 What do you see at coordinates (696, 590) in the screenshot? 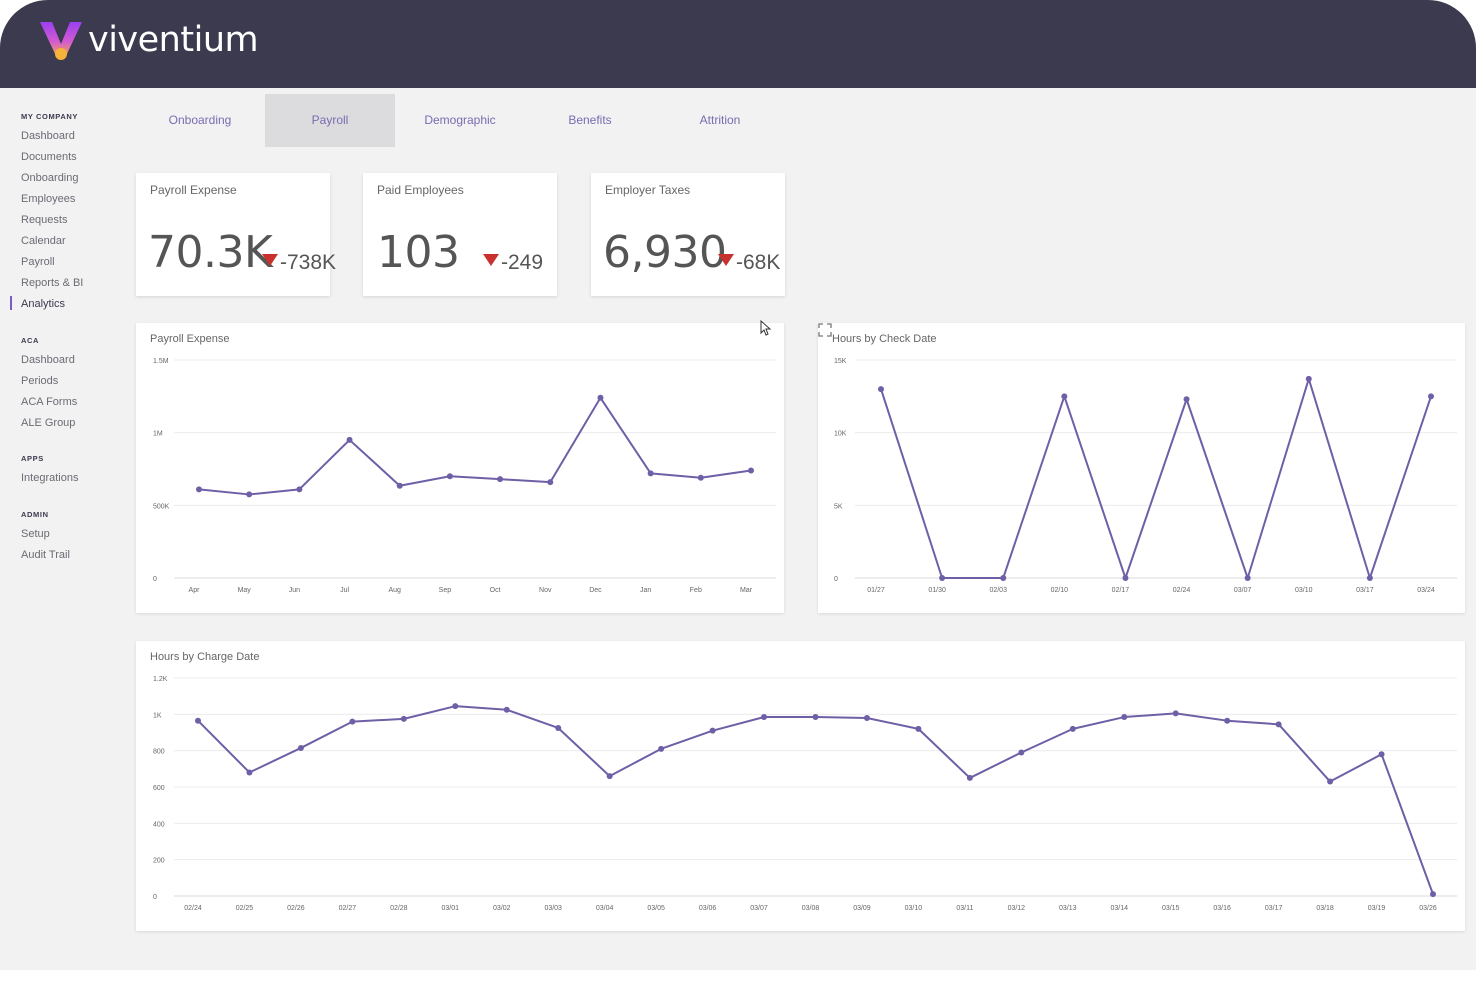
I see `x-tick-label: Feb` at bounding box center [696, 590].